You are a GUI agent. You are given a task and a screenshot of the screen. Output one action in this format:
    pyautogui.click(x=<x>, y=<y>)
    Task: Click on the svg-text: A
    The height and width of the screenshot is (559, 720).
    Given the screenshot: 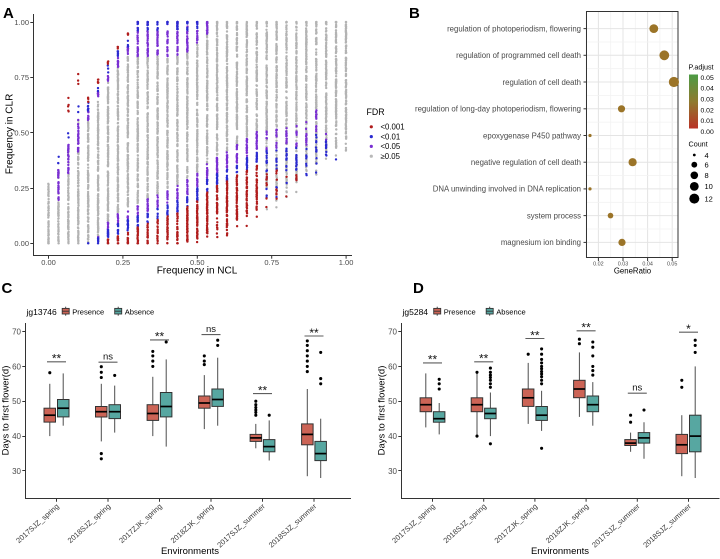 What is the action you would take?
    pyautogui.click(x=8, y=13)
    